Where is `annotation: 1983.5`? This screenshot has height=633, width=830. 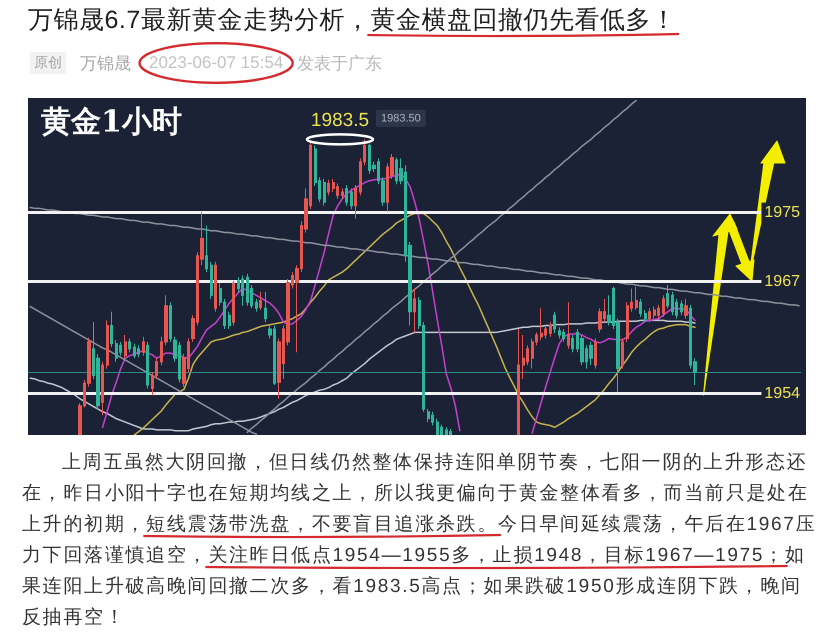
annotation: 1983.5 is located at coordinates (340, 120).